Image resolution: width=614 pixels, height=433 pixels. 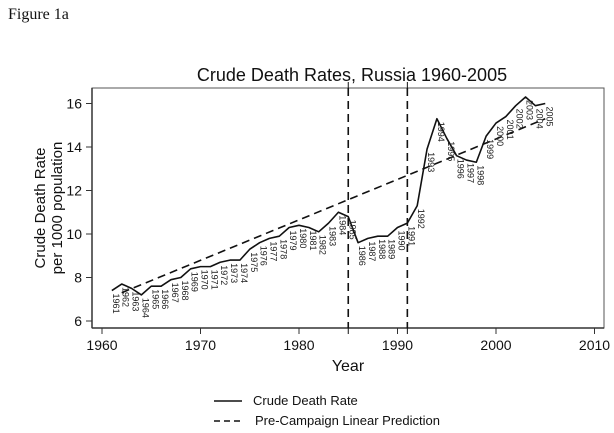 What do you see at coordinates (372, 251) in the screenshot?
I see `point-label: 1987` at bounding box center [372, 251].